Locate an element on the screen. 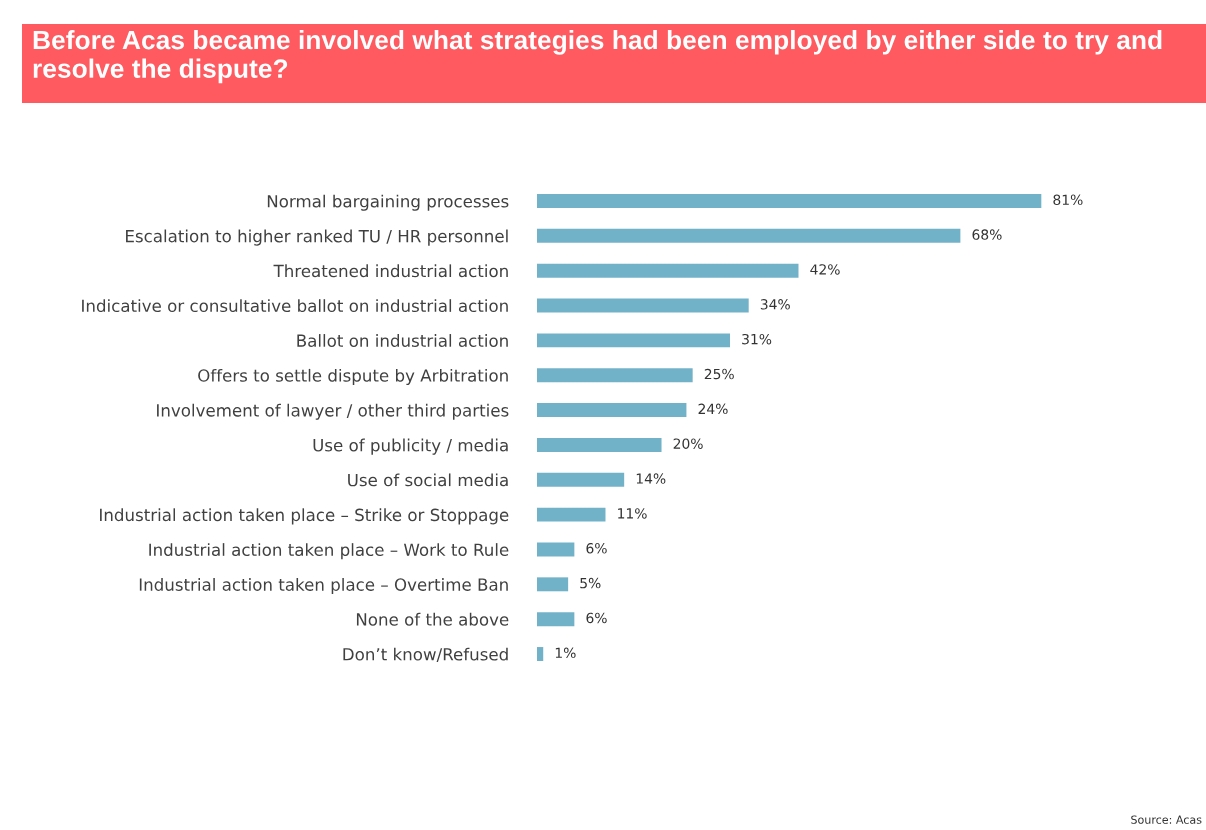  y-tick-label: Normal bargaining processes is located at coordinates (388, 202).